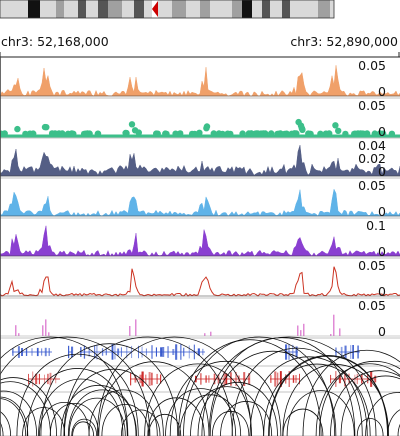 The image size is (400, 436). What do you see at coordinates (372, 185) in the screenshot?
I see `track-4-tick-label: 0.05` at bounding box center [372, 185].